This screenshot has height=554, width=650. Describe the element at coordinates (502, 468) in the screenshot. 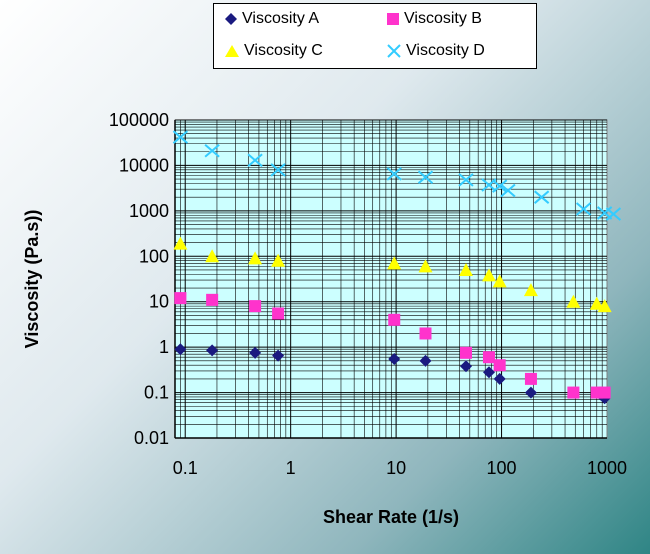

I see `x-tick-label: 100` at that location.